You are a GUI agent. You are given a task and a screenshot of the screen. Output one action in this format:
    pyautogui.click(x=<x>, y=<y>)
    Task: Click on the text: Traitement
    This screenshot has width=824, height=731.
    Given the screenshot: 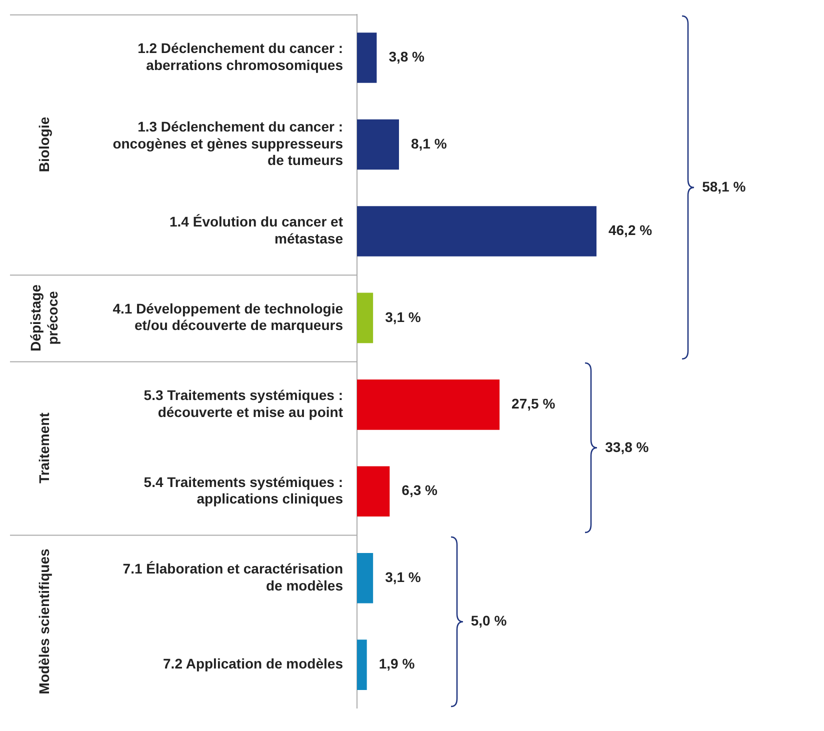 What is the action you would take?
    pyautogui.click(x=44, y=448)
    